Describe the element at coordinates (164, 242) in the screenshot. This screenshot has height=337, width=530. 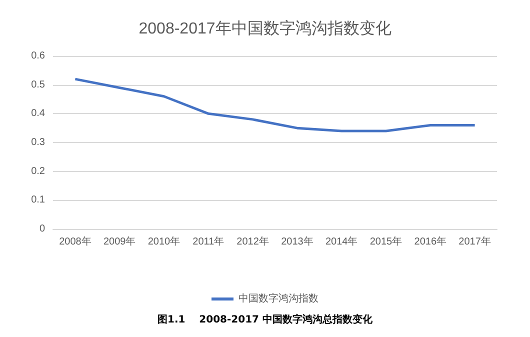
I see `x-tick-label: 2010年` at that location.